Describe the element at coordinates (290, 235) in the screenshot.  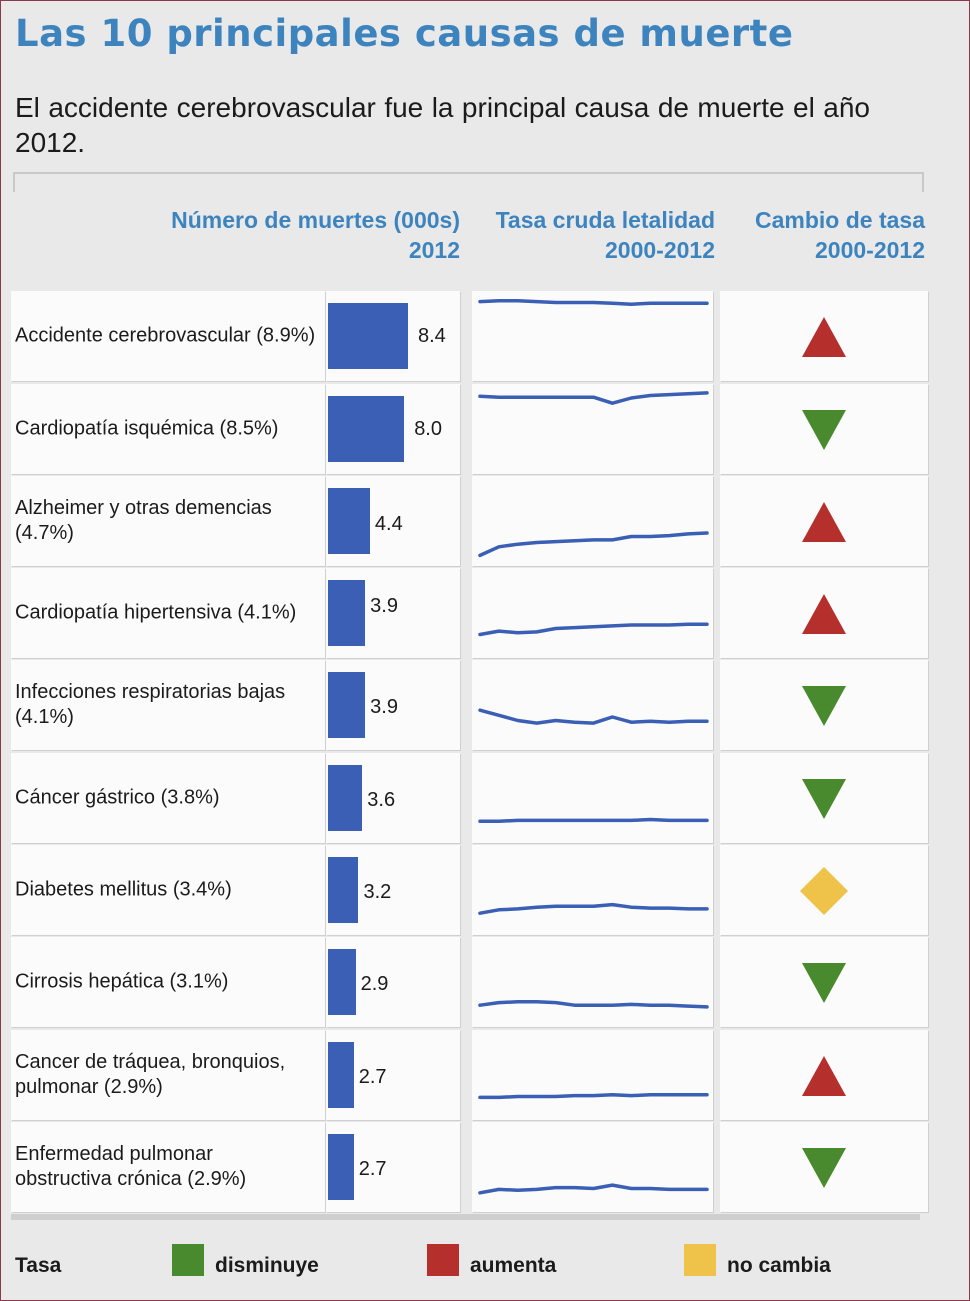
I see `deaths-column-header: Número de muertes (000s) 2012` at that location.